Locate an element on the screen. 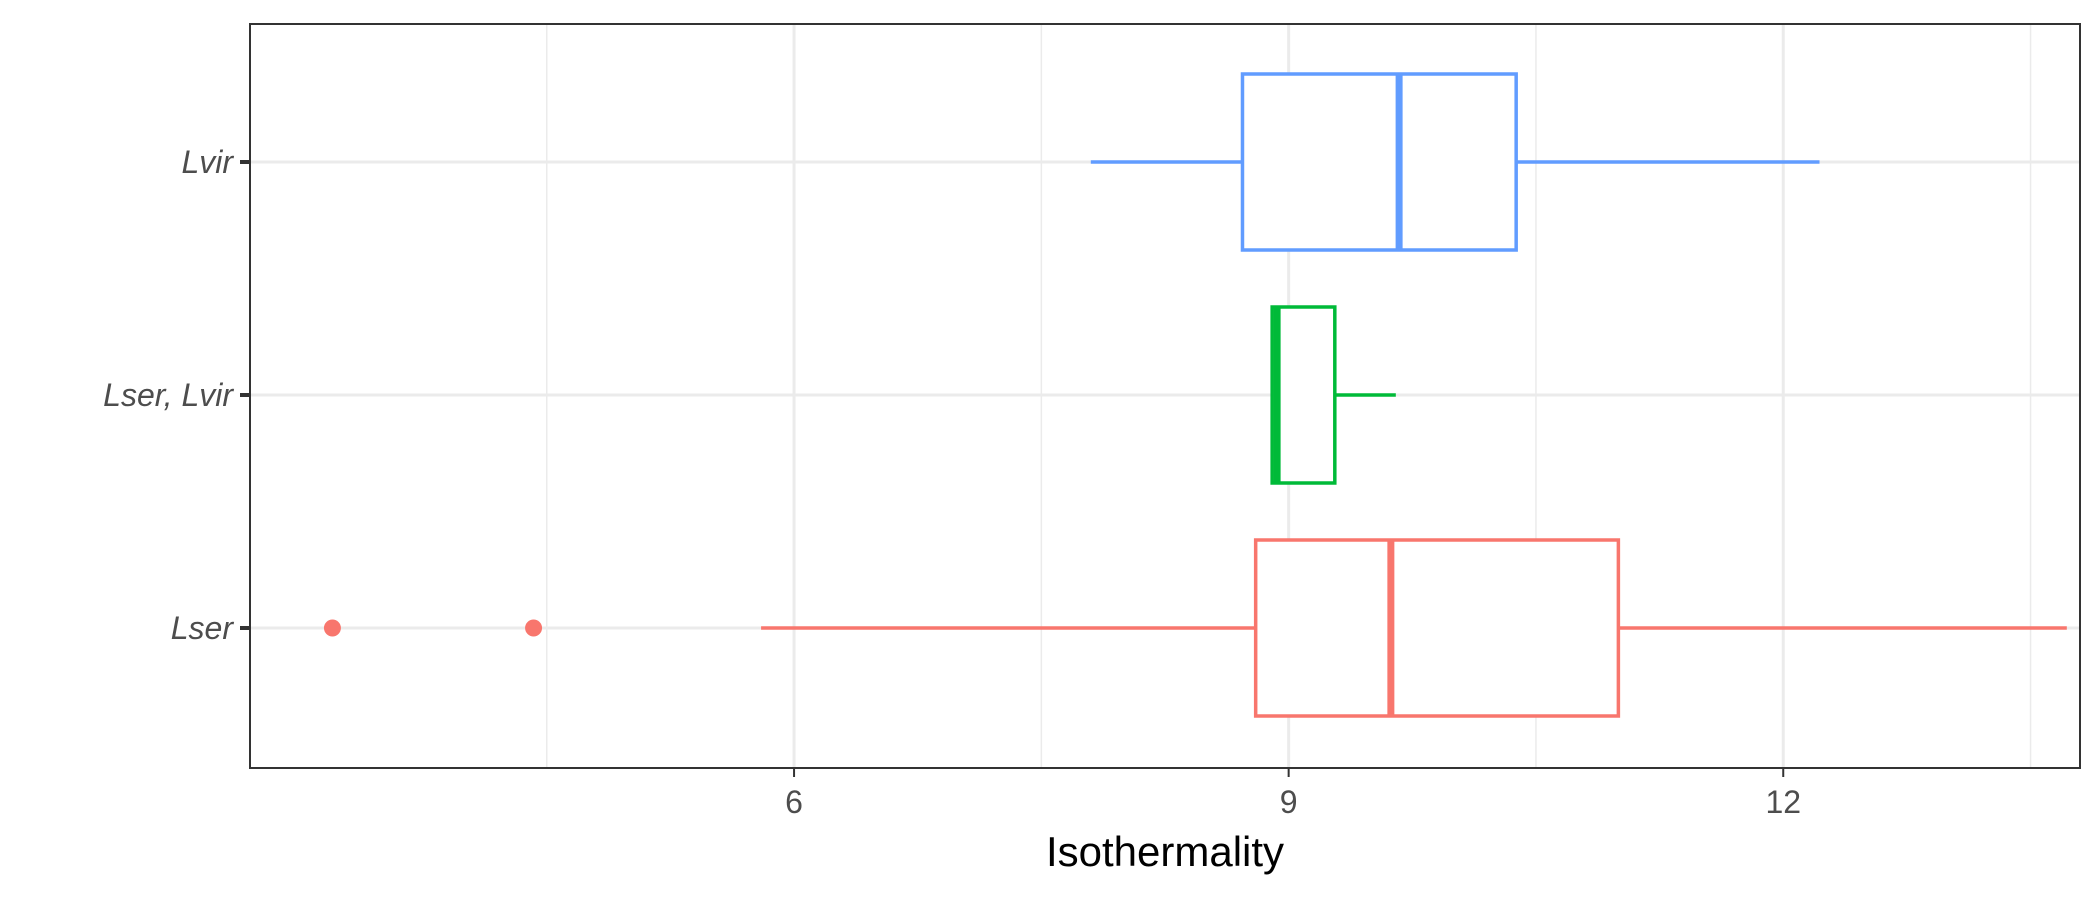 The width and height of the screenshot is (2100, 900). y-category-label: Lser is located at coordinates (203, 628).